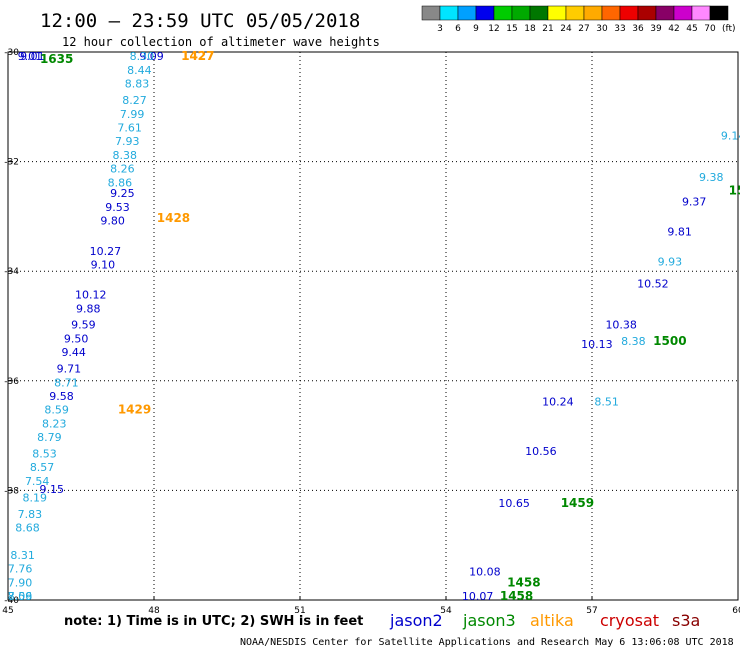 Image resolution: width=740 pixels, height=650 pixels. What do you see at coordinates (619, 29) in the screenshot?
I see `colorbar-label: 33` at bounding box center [619, 29].